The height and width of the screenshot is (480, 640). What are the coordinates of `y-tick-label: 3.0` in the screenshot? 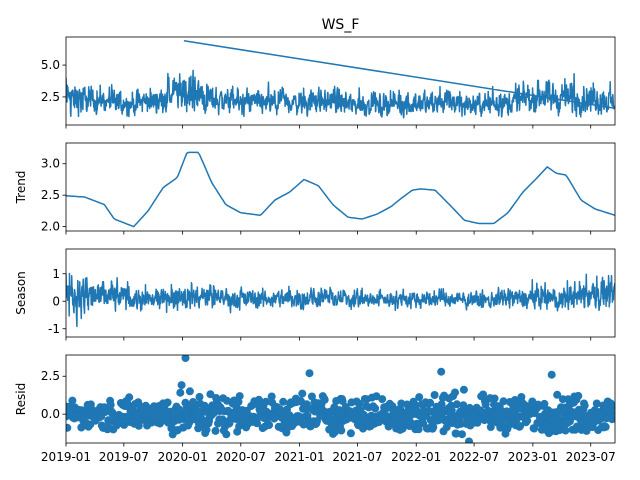 It's located at (50, 164).